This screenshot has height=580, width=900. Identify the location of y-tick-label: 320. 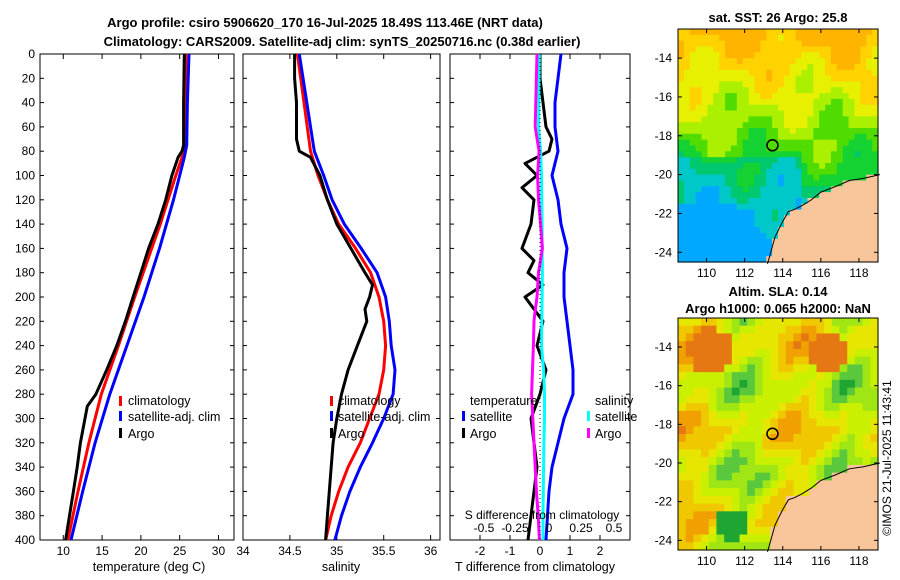
(25, 443).